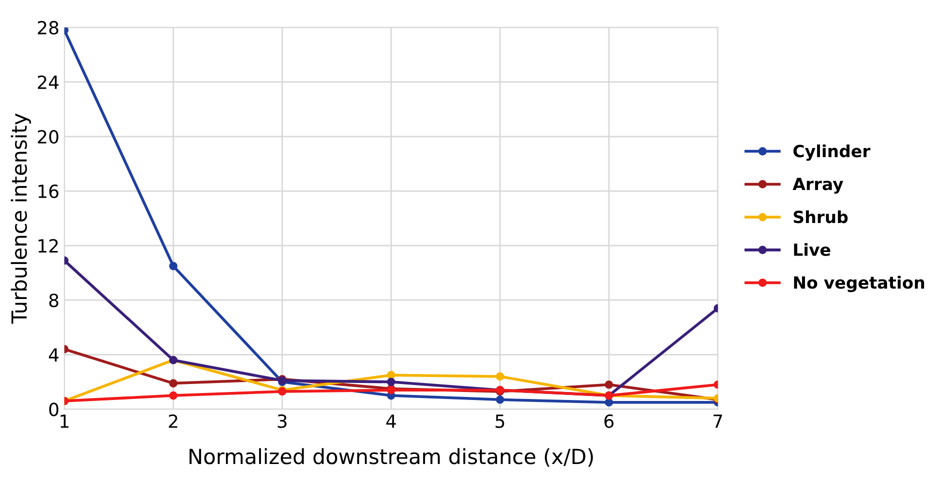  I want to click on y-tick-label: 28, so click(48, 27).